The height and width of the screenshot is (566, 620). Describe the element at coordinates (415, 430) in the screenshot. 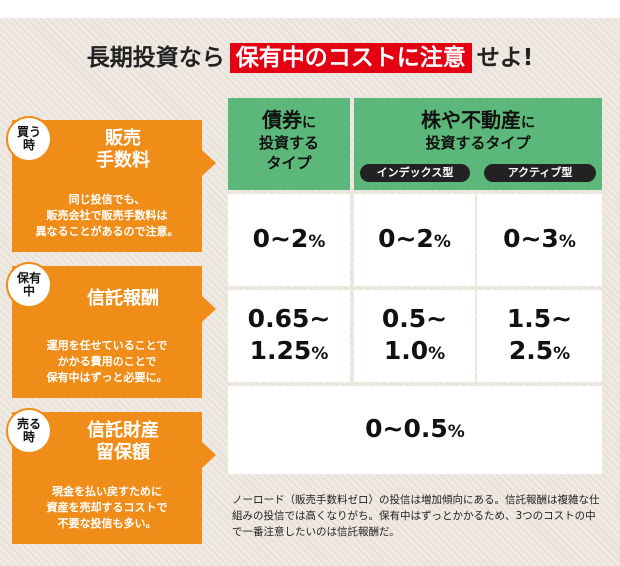

I see `cell-retention-all: 0~0.5%` at that location.